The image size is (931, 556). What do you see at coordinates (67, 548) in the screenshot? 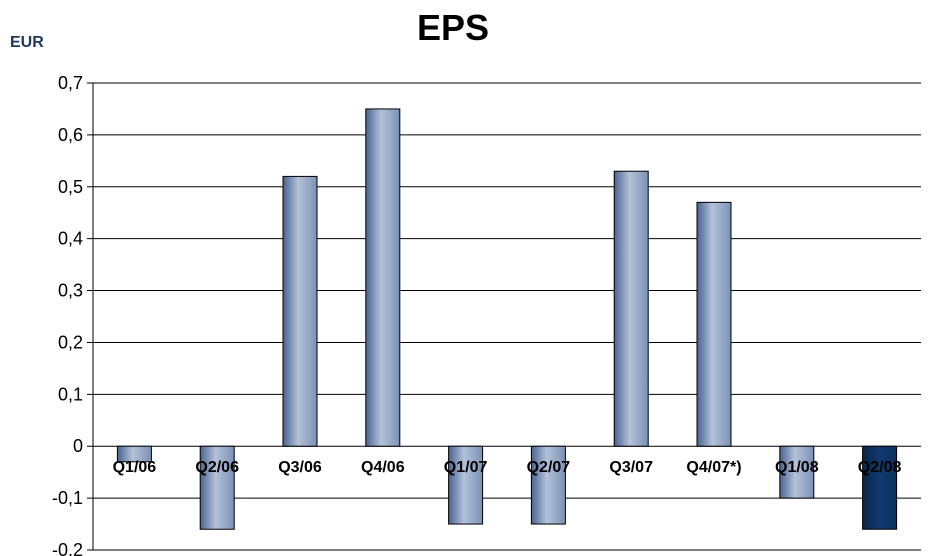
I see `y-tick-label: -0,2` at bounding box center [67, 548].